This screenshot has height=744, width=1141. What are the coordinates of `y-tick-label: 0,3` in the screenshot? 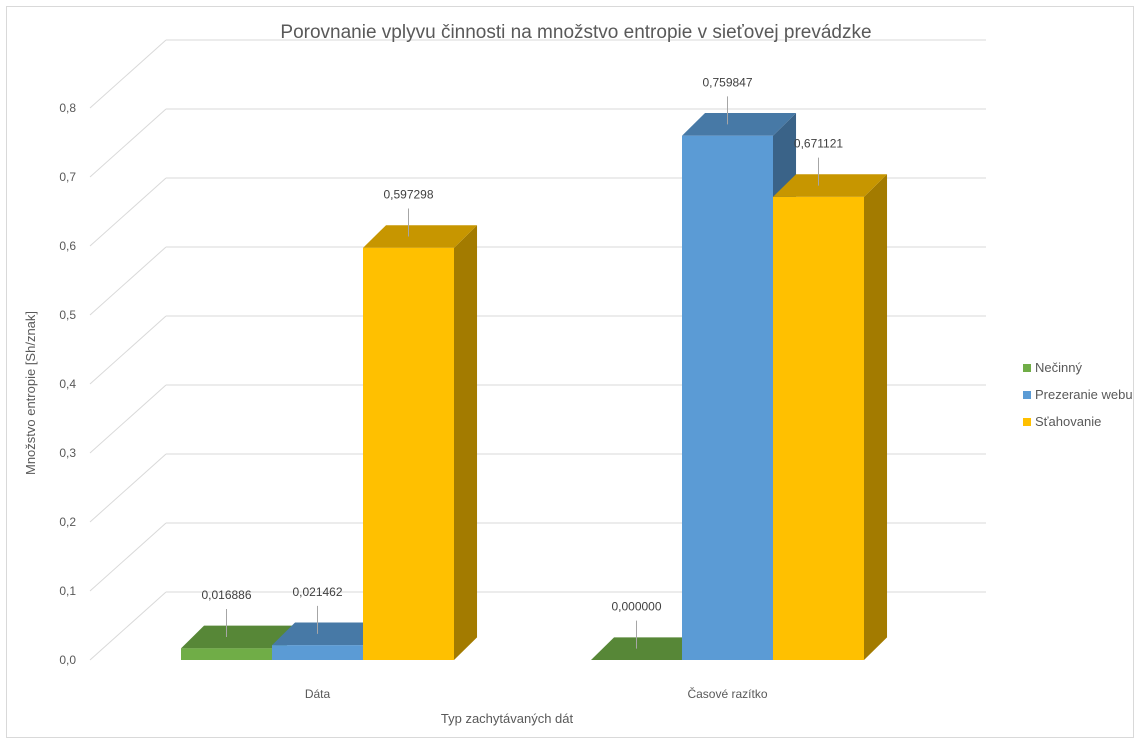 It's located at (67, 453).